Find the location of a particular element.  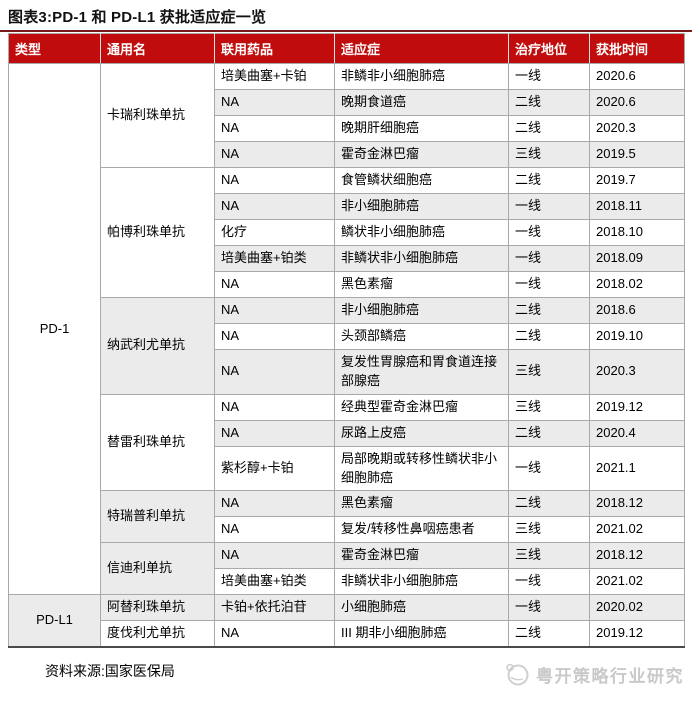

table-row: 化疗 鳞状非小细胞肺癌 一线 2018.10 is located at coordinates (347, 232).